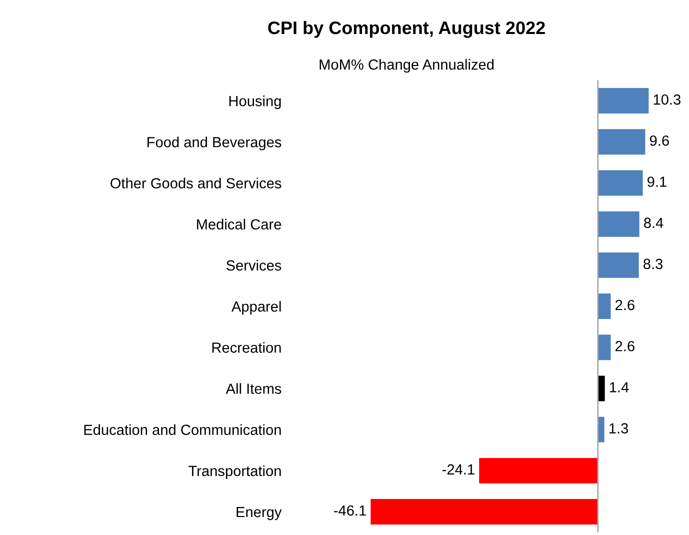 Image resolution: width=689 pixels, height=535 pixels. Describe the element at coordinates (406, 29) in the screenshot. I see `chart-title: CPI by Component, August 2022` at that location.